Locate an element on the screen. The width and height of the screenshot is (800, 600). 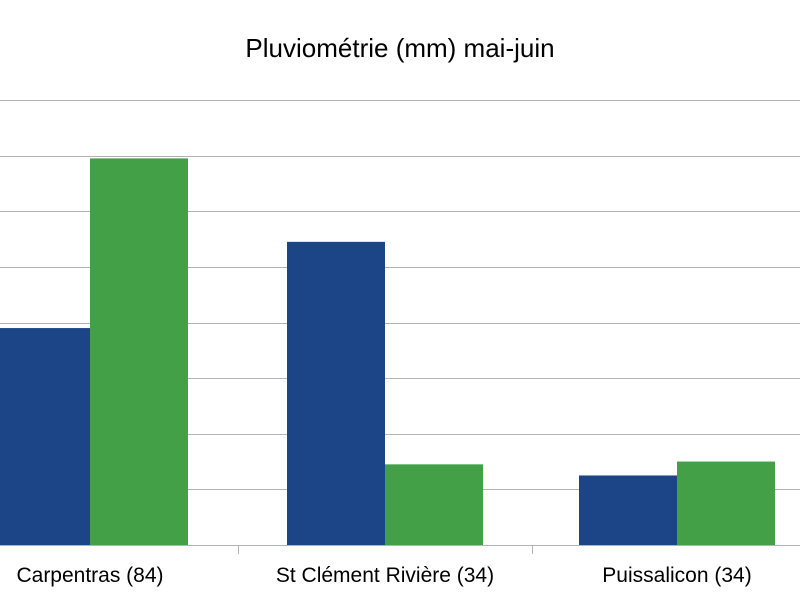
chart-title: Pluviométrie (mm) mai-juin is located at coordinates (399, 48).